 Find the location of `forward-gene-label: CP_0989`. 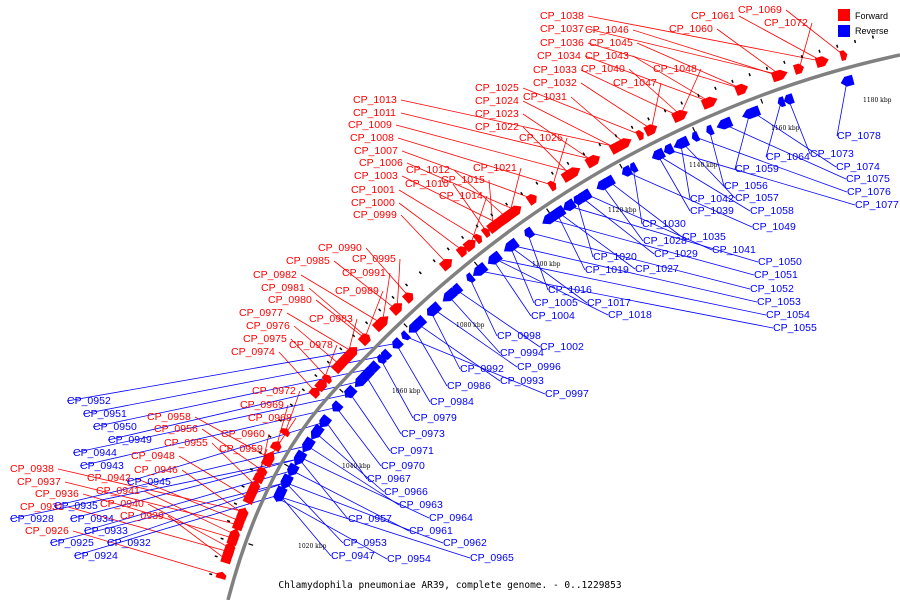

forward-gene-label: CP_0989 is located at coordinates (357, 291).